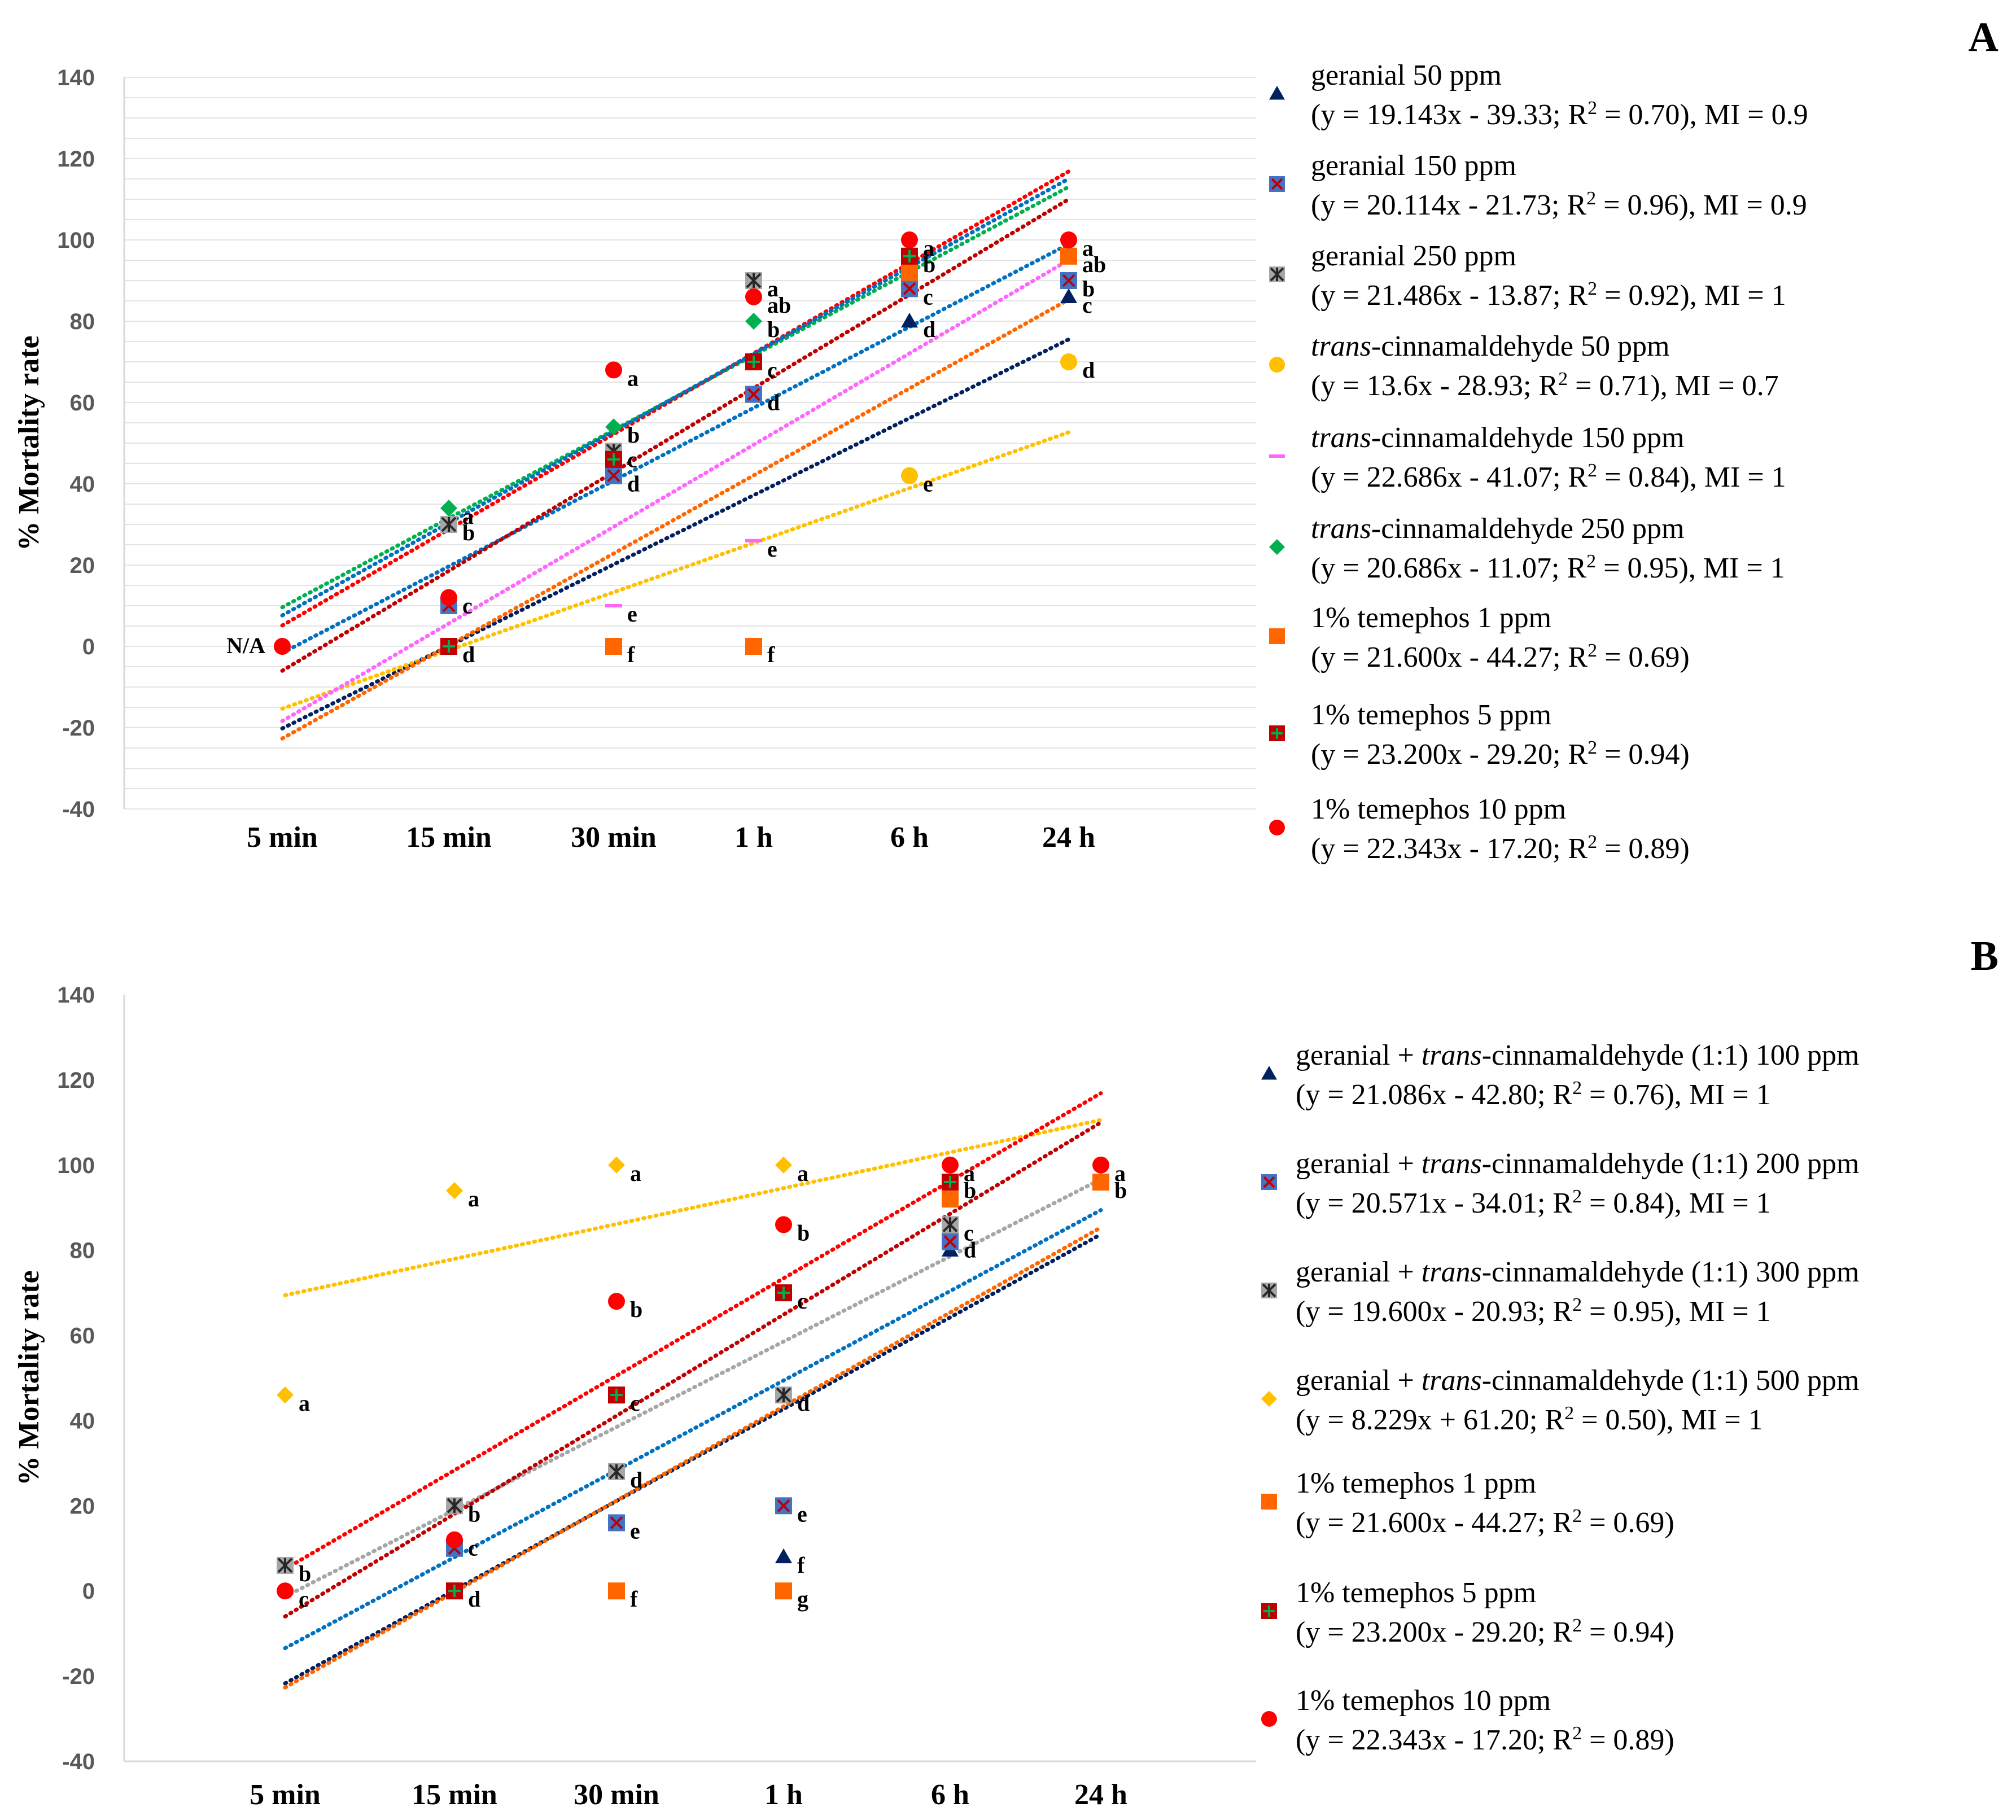 The width and height of the screenshot is (2016, 1820). Describe the element at coordinates (1671, 1272) in the screenshot. I see `legend-text: -cinnamaldehyde (1:1) 300 ppm` at that location.